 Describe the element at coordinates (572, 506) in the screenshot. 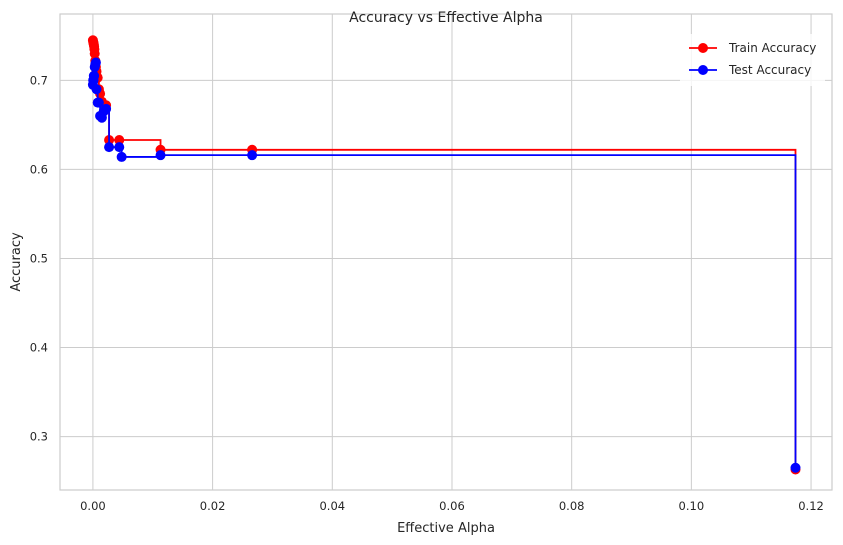

I see `x-tick-label: 0.08` at that location.